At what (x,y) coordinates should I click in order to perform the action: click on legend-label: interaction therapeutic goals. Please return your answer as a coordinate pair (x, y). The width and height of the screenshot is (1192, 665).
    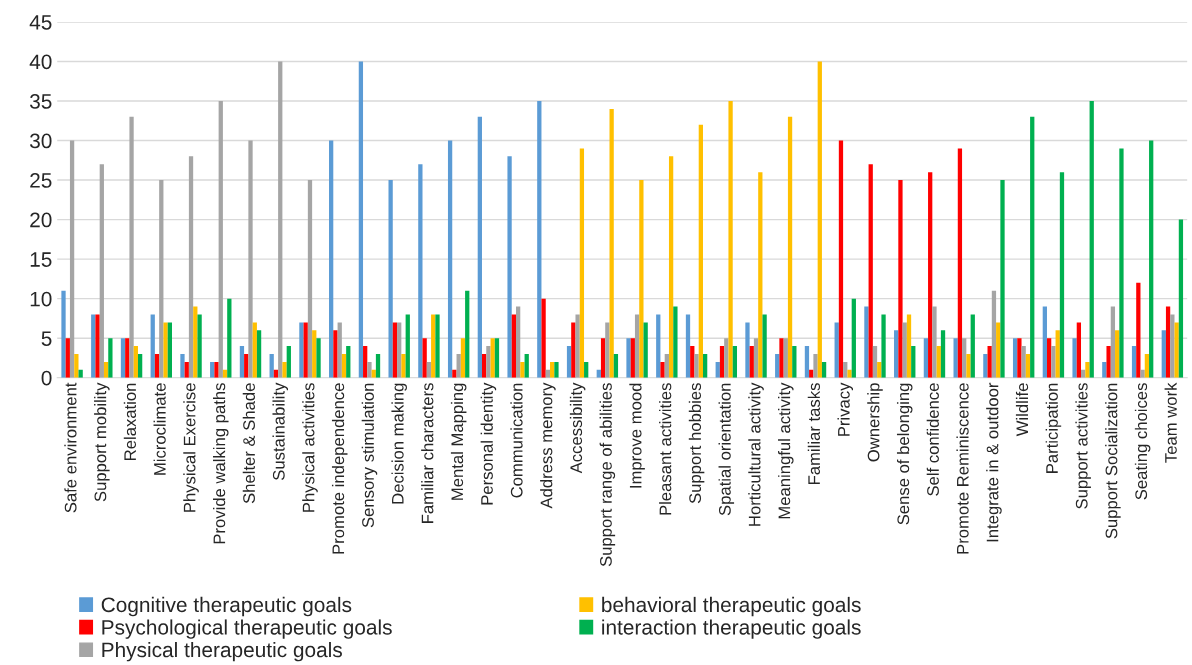
    Looking at the image, I should click on (731, 629).